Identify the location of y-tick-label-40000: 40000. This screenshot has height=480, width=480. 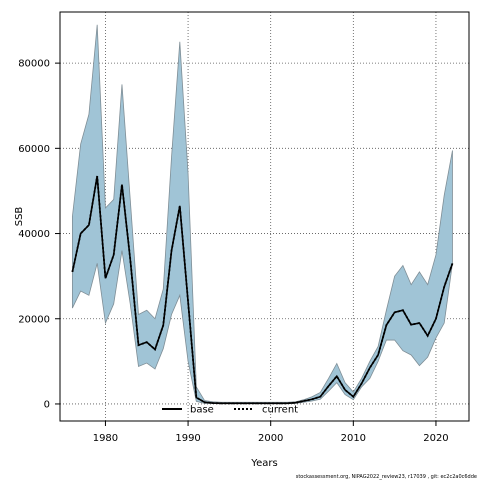
(34, 234).